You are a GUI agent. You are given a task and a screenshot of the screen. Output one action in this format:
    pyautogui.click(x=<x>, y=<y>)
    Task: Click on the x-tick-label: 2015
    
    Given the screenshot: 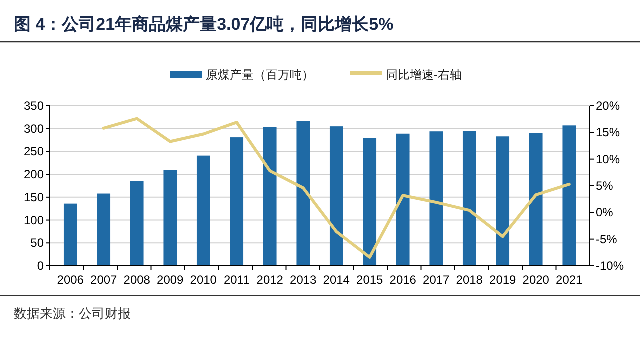 What is the action you would take?
    pyautogui.click(x=370, y=280)
    